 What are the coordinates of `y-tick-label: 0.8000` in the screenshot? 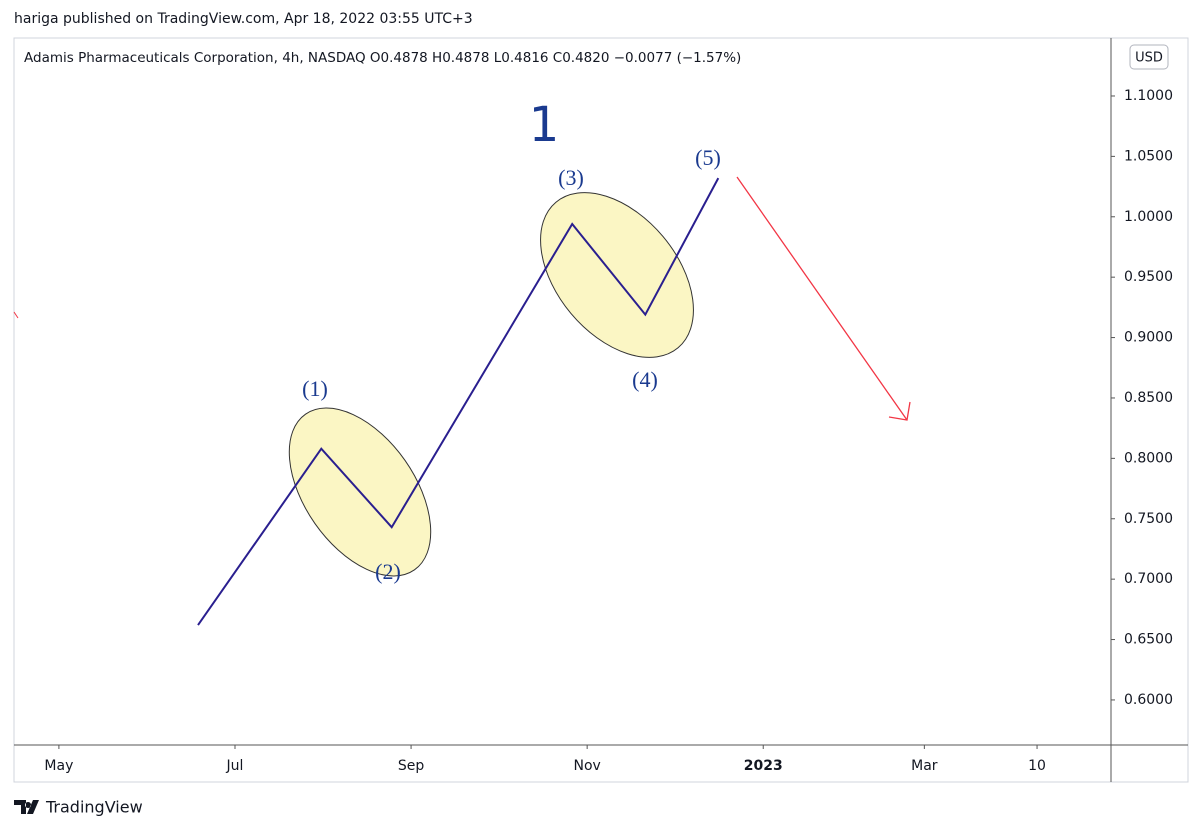 It's located at (1148, 458).